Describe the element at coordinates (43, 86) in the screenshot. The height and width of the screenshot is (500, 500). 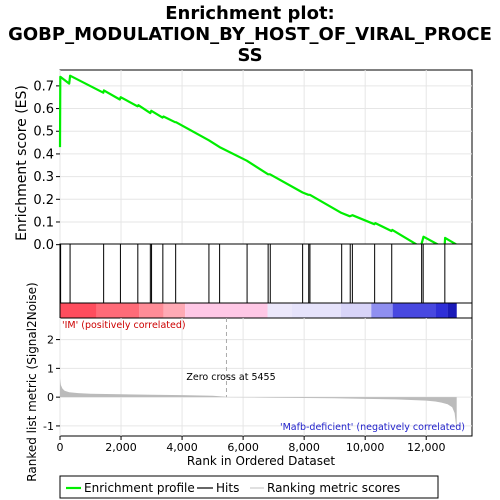
I see `es-y-tick-label: 0.7` at that location.